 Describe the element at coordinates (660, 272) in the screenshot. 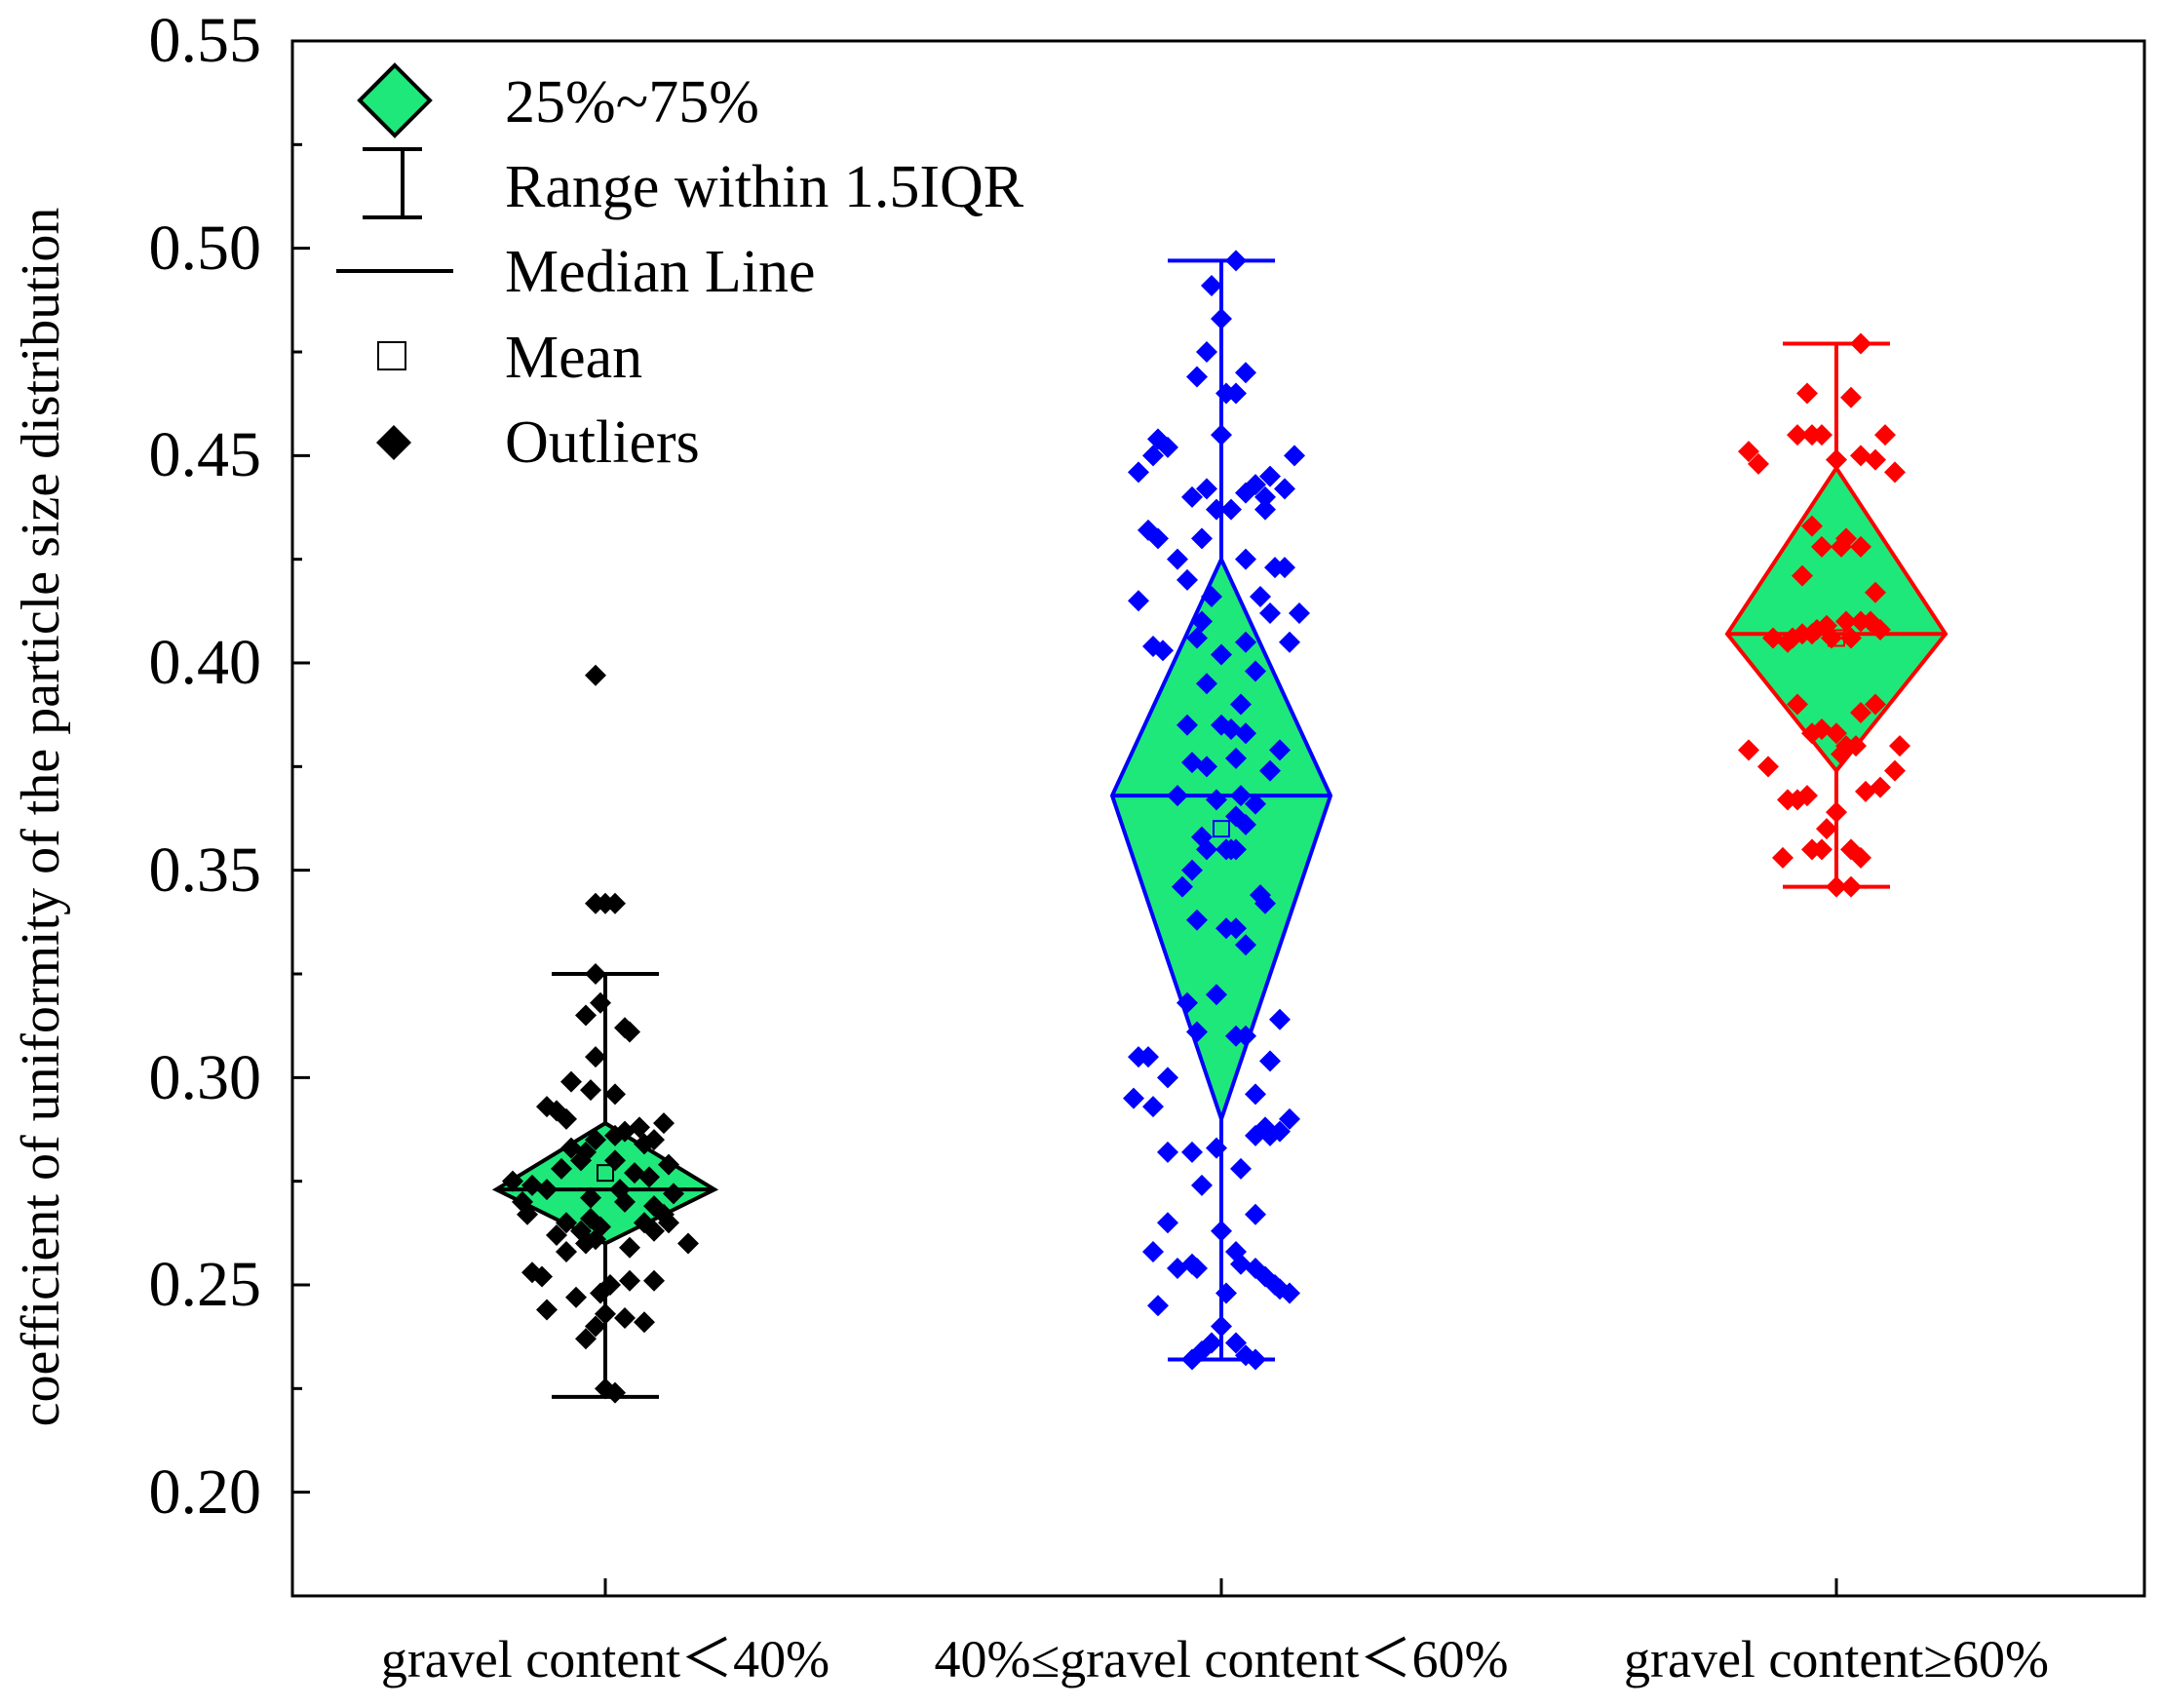

I see `legend-label-median: Median Line` at that location.